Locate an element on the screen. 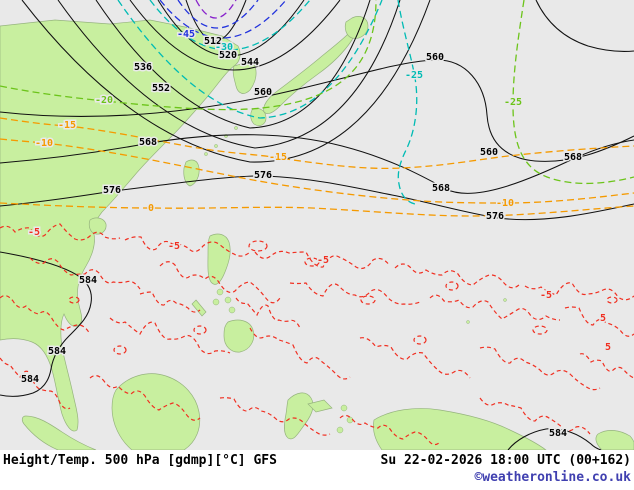  temp-contour-zero is located at coordinates (317, 209).